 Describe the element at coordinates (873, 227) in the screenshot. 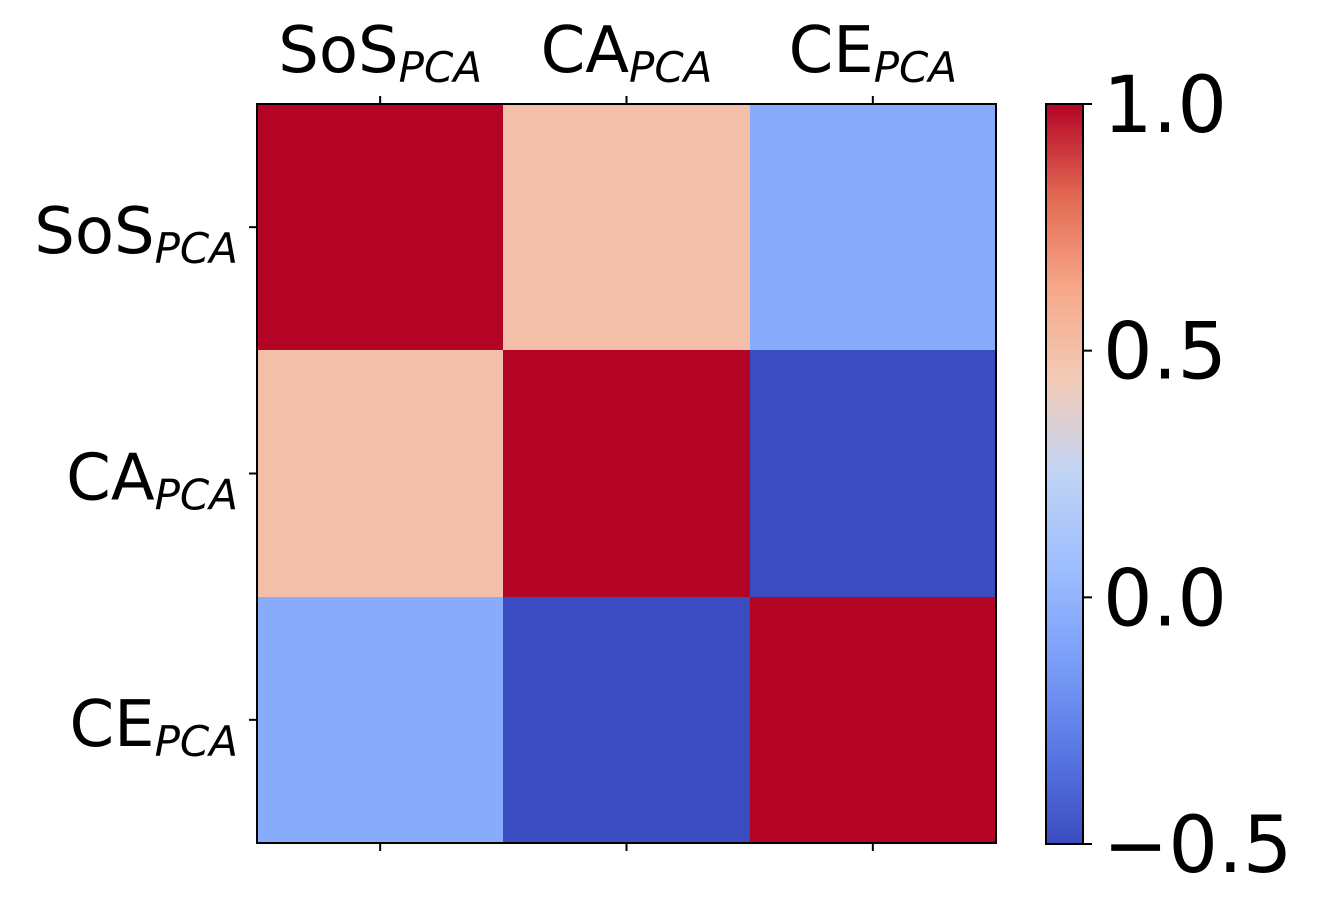

I see `heatmap-cell-r0-c2` at that location.